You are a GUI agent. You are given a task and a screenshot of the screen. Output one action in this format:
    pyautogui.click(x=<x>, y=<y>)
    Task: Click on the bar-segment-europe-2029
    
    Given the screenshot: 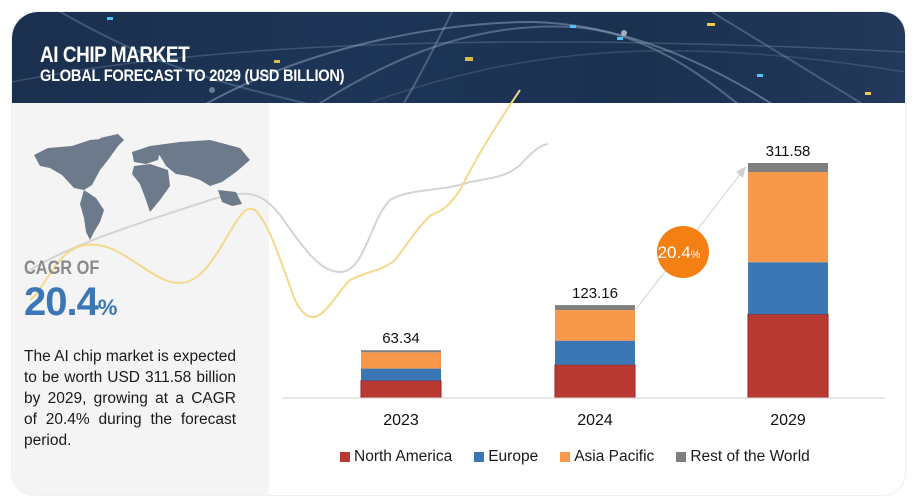 What is the action you would take?
    pyautogui.click(x=788, y=288)
    